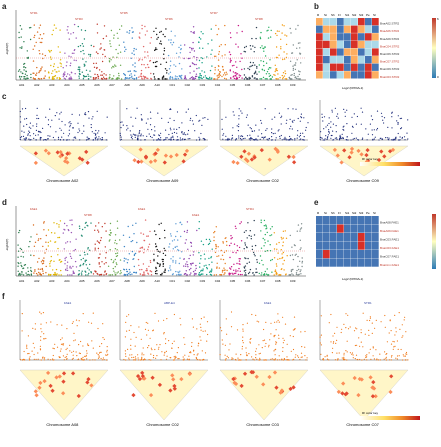 This screenshot has width=441, height=447. Describe the element at coordinates (361, 213) in the screenshot. I see `heatmap-col-label: Si3` at that location.